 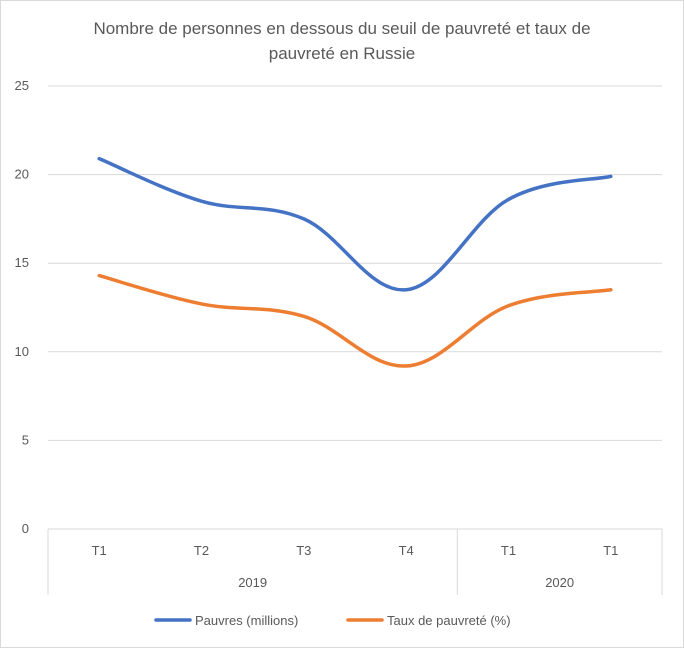 What do you see at coordinates (22, 174) in the screenshot?
I see `y-tick-label: 20` at bounding box center [22, 174].